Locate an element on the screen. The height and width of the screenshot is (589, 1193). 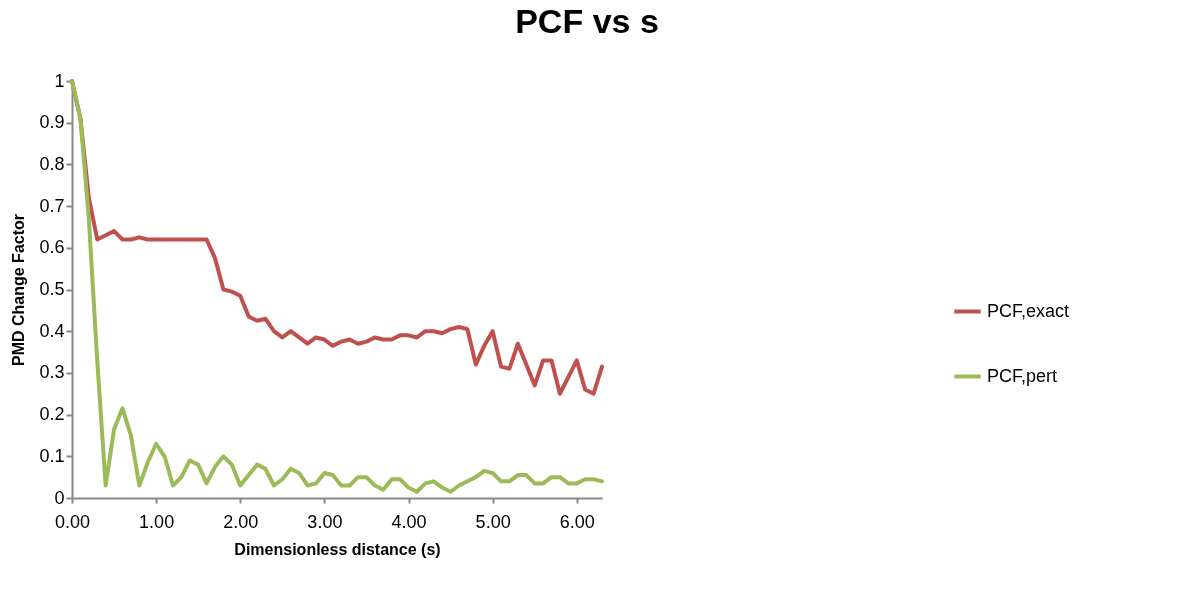
chart-title: PCF vs s is located at coordinates (587, 21).